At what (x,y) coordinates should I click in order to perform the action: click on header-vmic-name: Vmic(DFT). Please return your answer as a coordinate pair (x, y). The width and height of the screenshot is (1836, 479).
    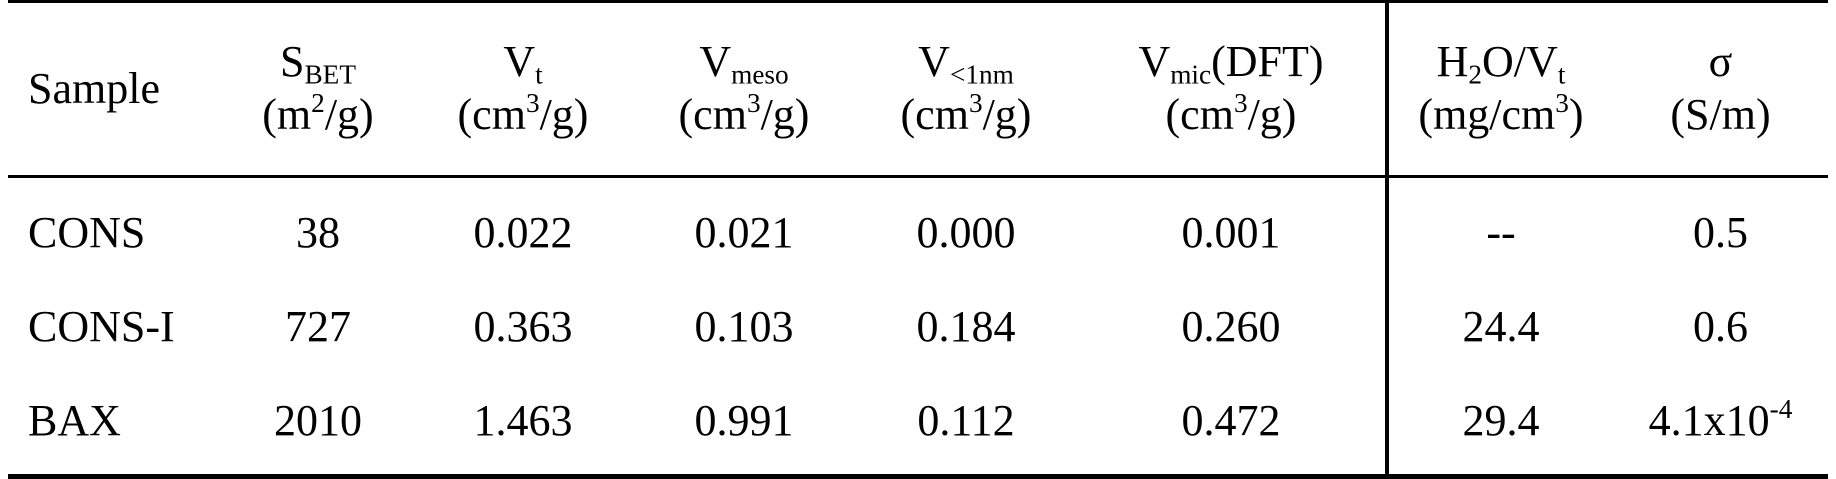
    Looking at the image, I should click on (1231, 63).